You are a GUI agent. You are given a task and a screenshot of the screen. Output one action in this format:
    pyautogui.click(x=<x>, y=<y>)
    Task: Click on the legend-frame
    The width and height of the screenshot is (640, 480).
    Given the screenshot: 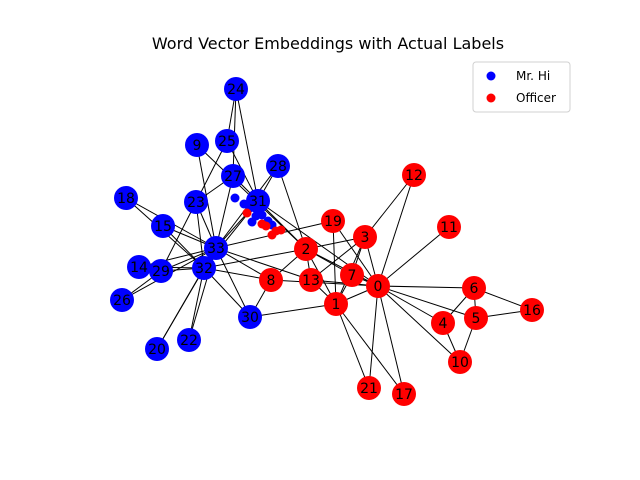 What is the action you would take?
    pyautogui.click(x=521, y=87)
    